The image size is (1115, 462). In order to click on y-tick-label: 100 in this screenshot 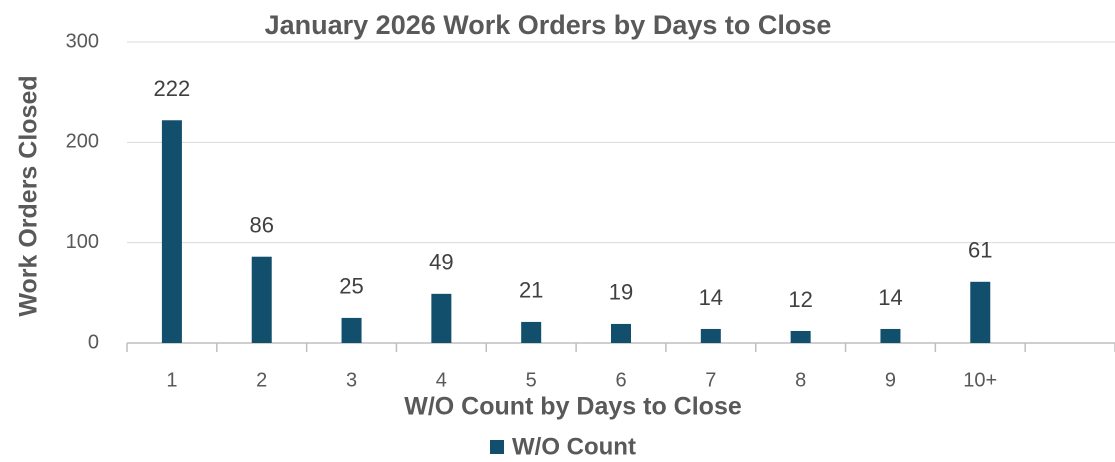, I will do `click(82, 242)`.